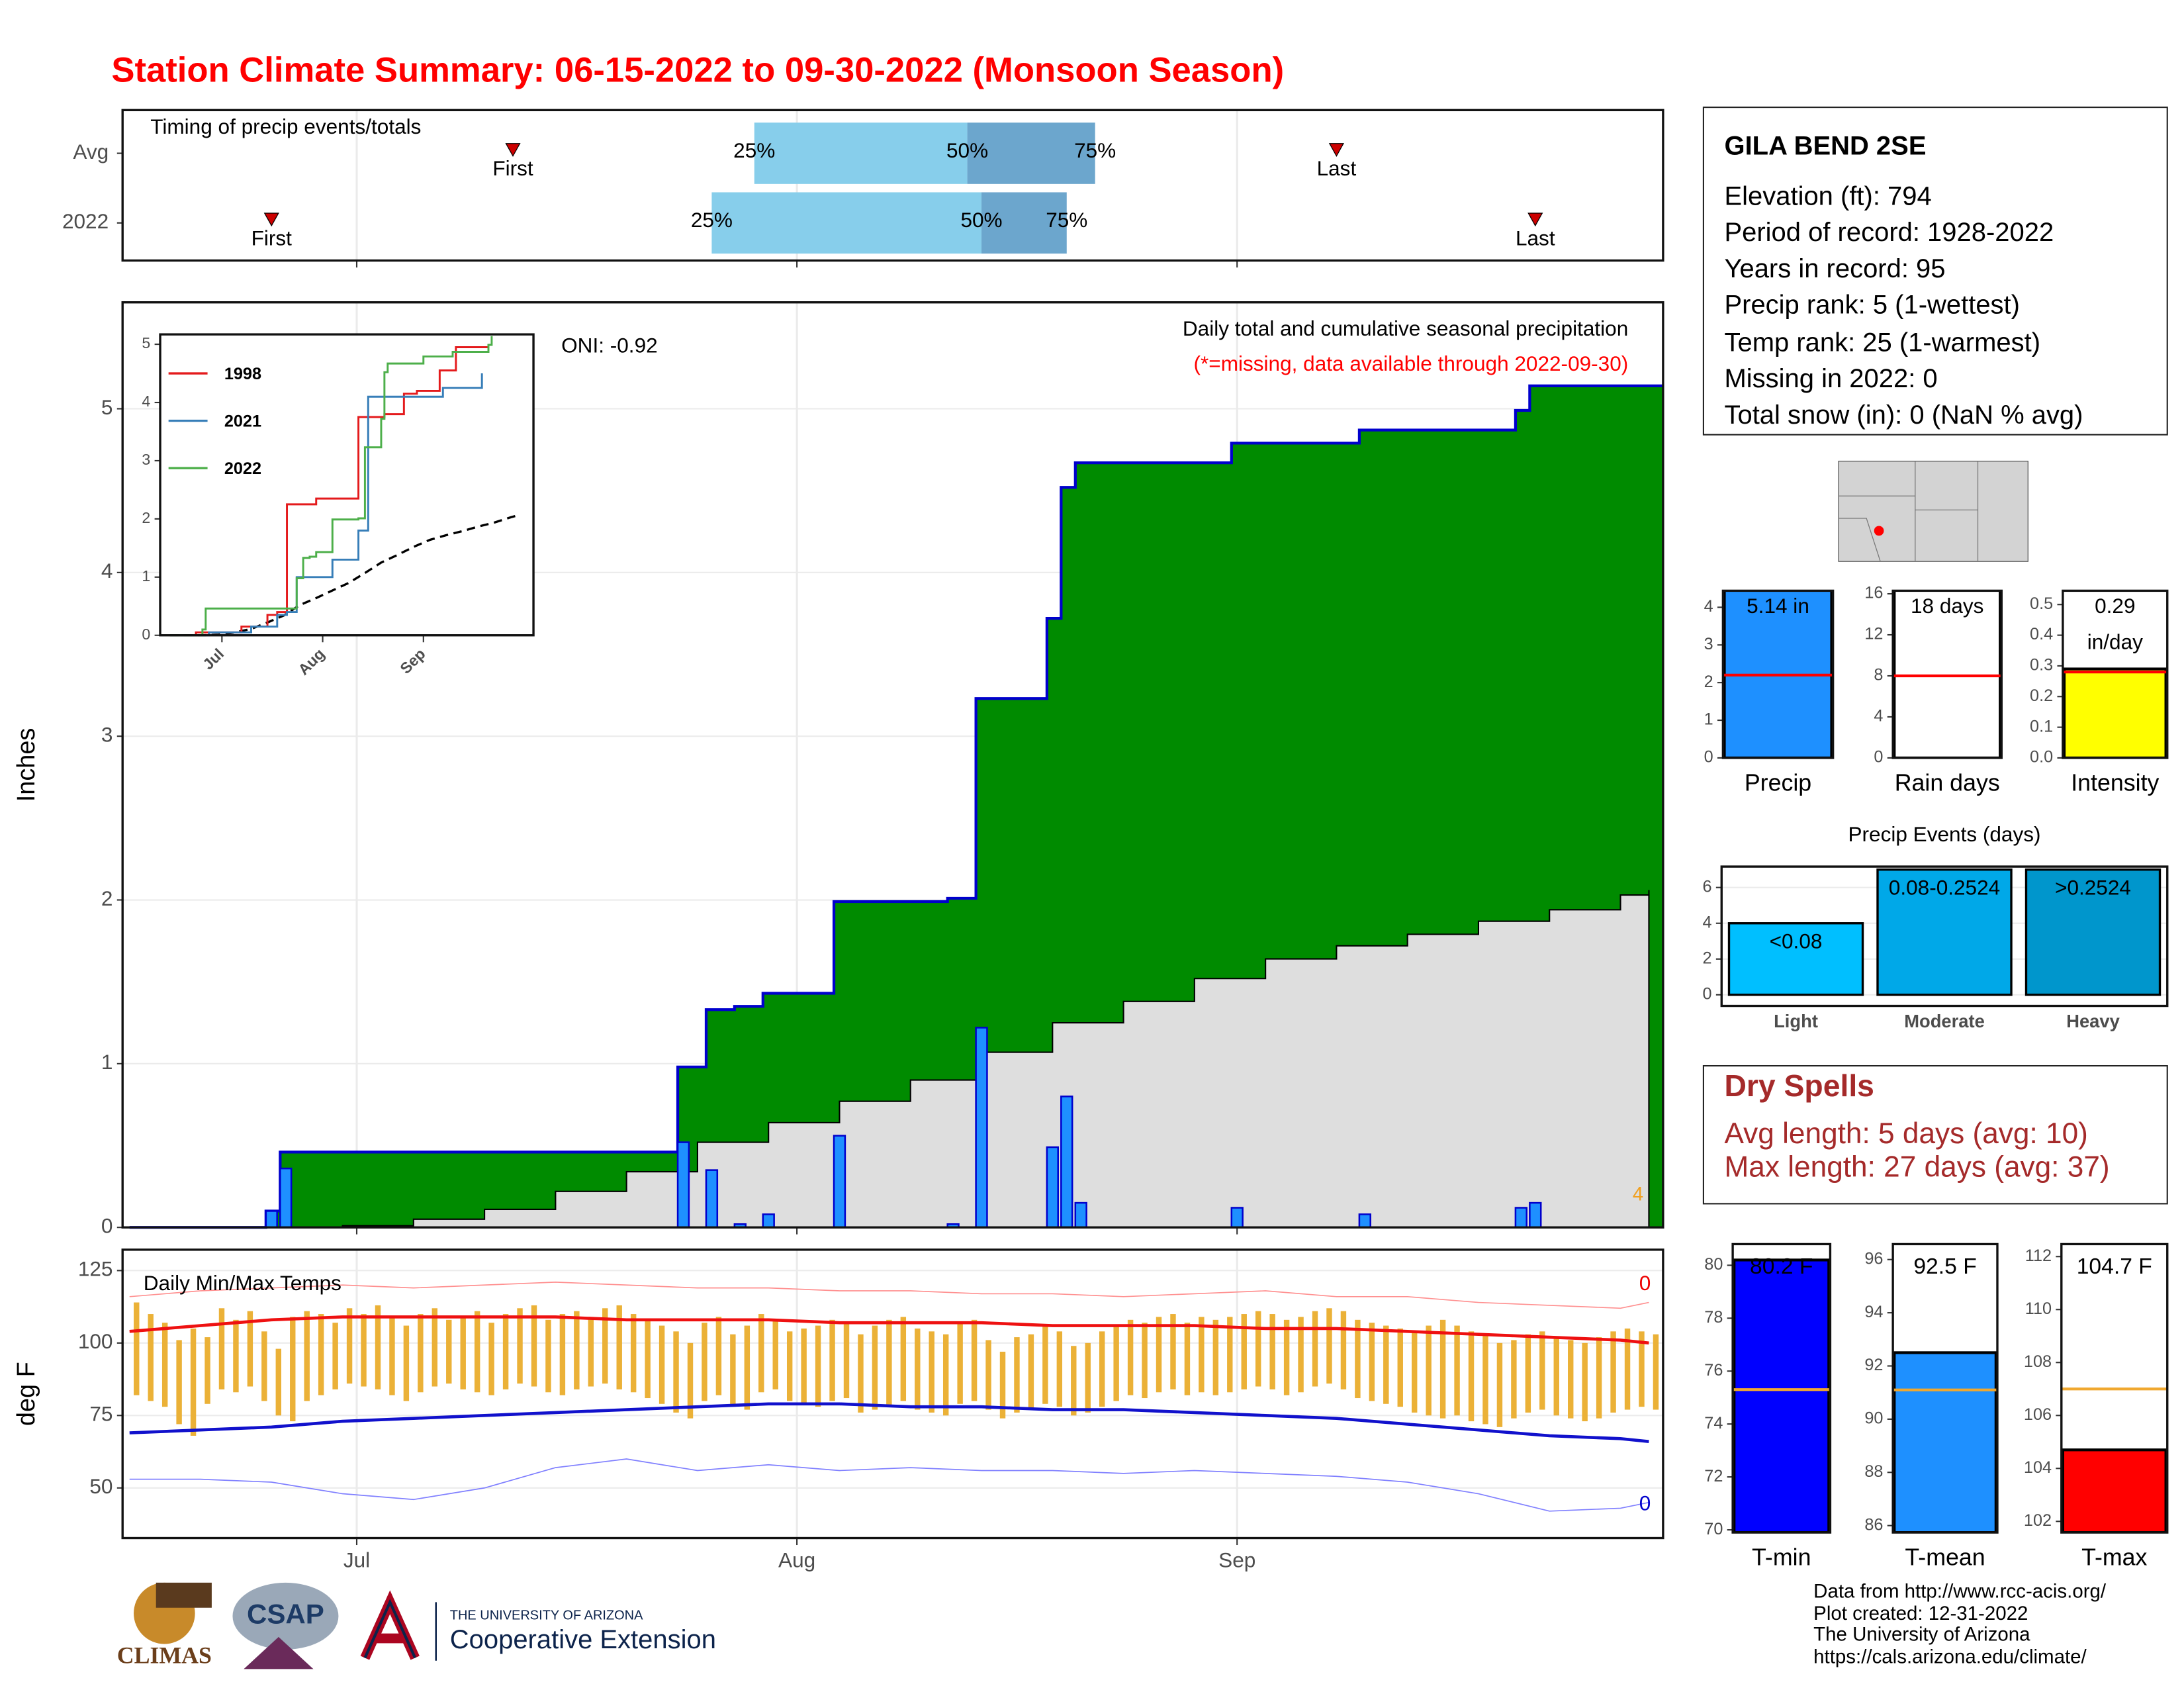  What do you see at coordinates (1905, 1133) in the screenshot?
I see `dry-spells-line: Avg length: 5 days (avg: 10)` at bounding box center [1905, 1133].